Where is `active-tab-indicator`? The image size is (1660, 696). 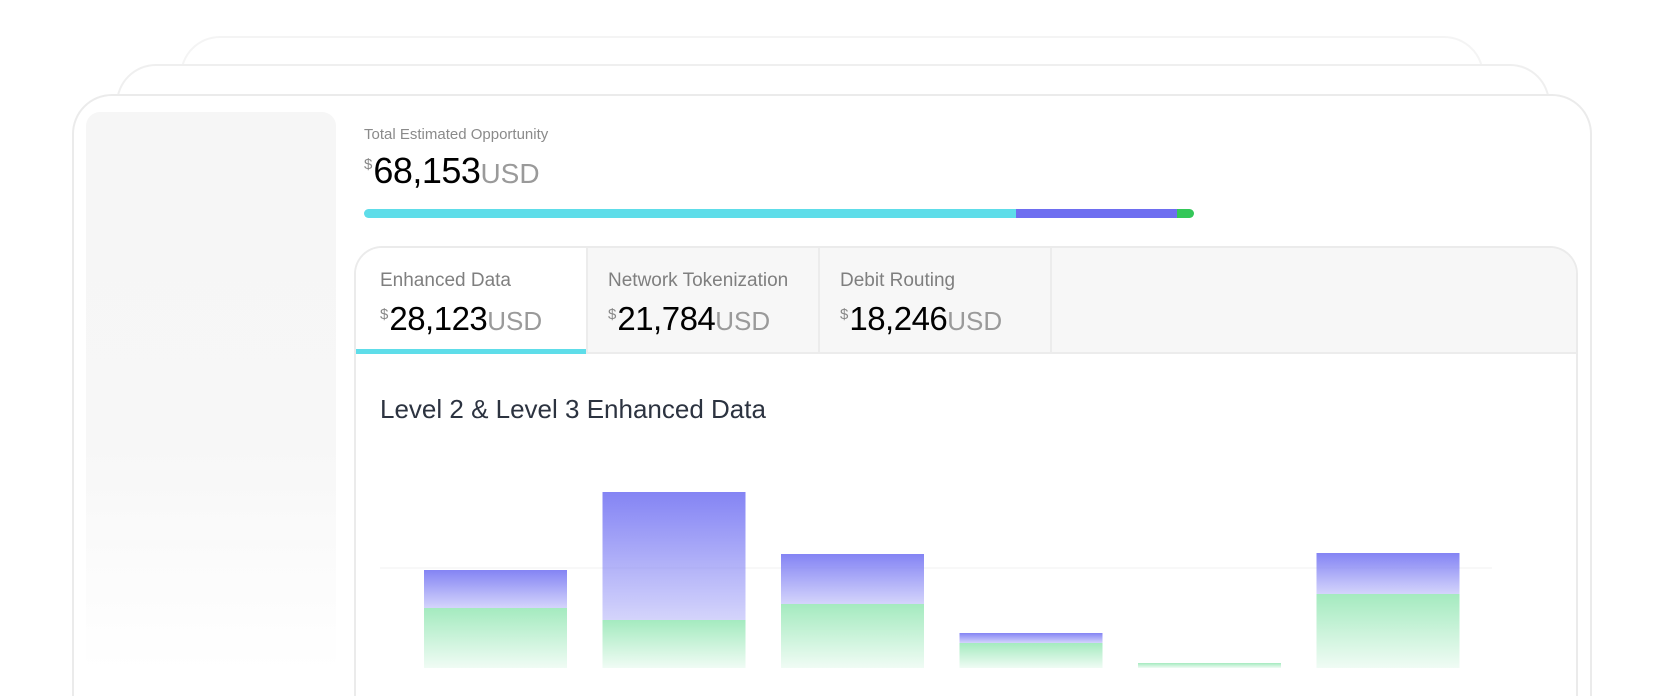
active-tab-indicator is located at coordinates (471, 351).